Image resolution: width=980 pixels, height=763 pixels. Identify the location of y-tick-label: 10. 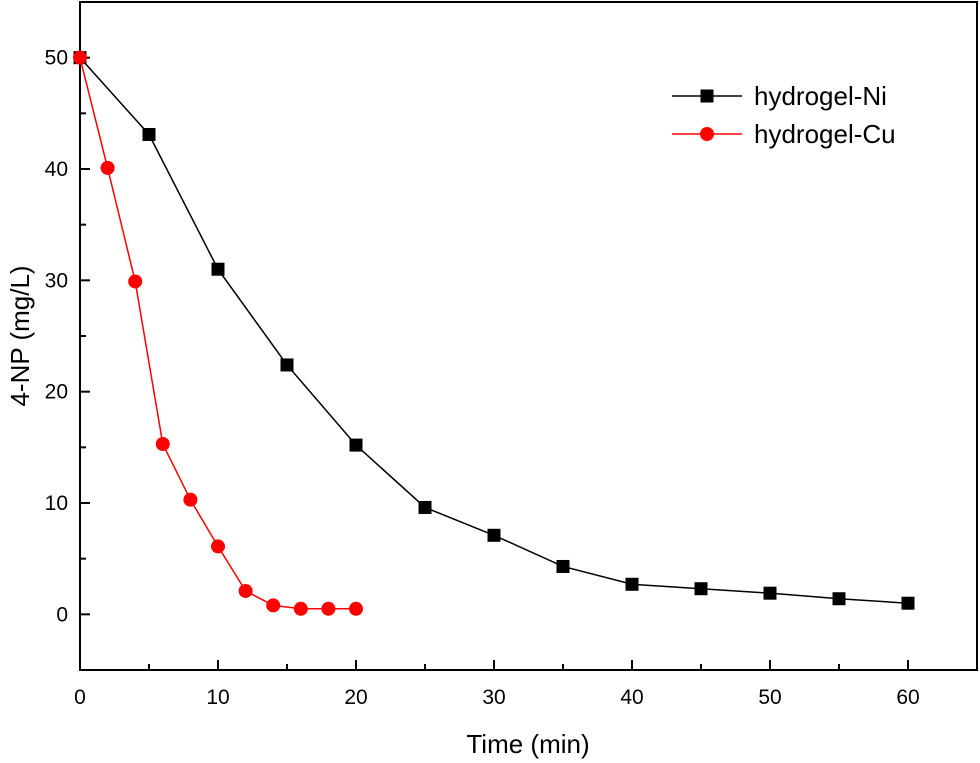
(56, 503).